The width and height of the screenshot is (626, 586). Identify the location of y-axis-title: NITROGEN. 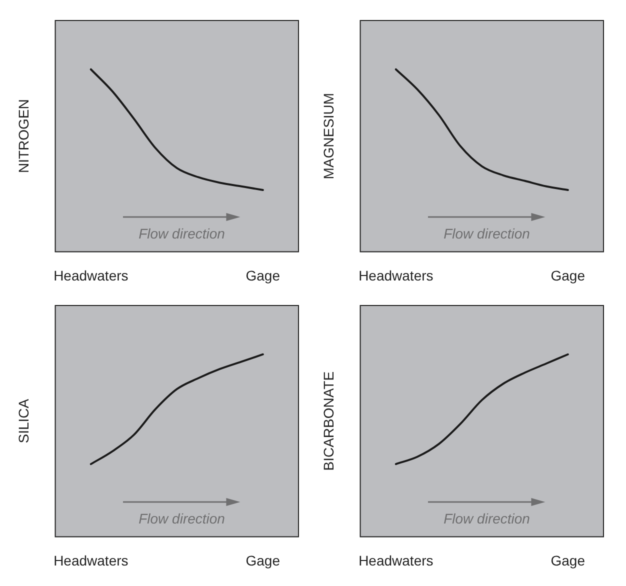
(23, 136).